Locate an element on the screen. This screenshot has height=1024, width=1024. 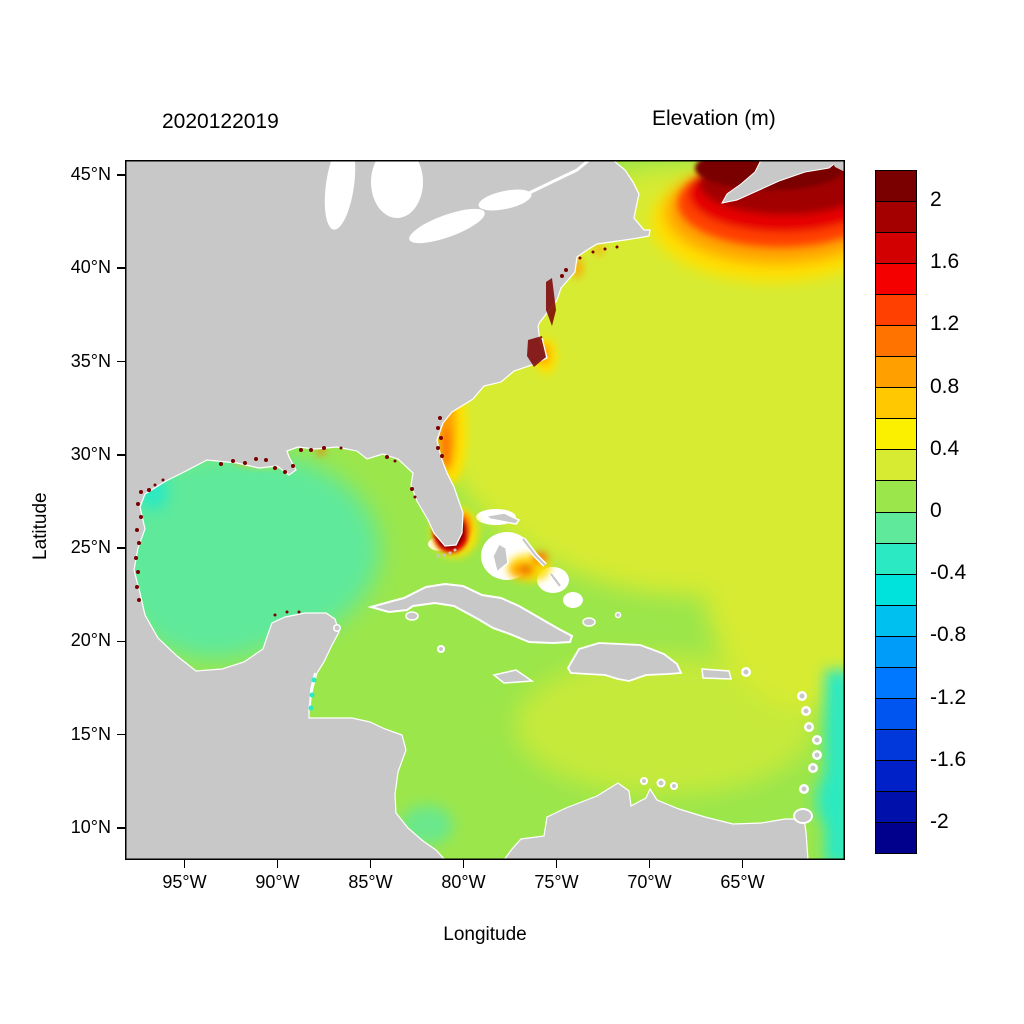
y-tick-label: 35°N is located at coordinates (90, 360).